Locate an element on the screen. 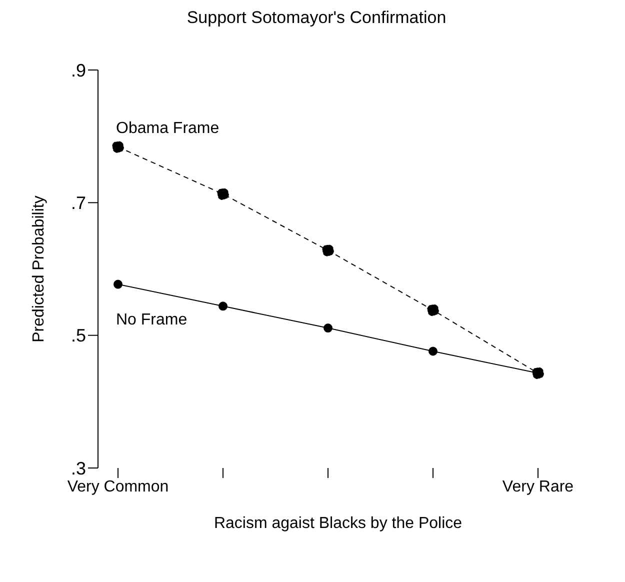 The image size is (625, 582). chart-title: Support Sotomayor's Confirmation is located at coordinates (317, 18).